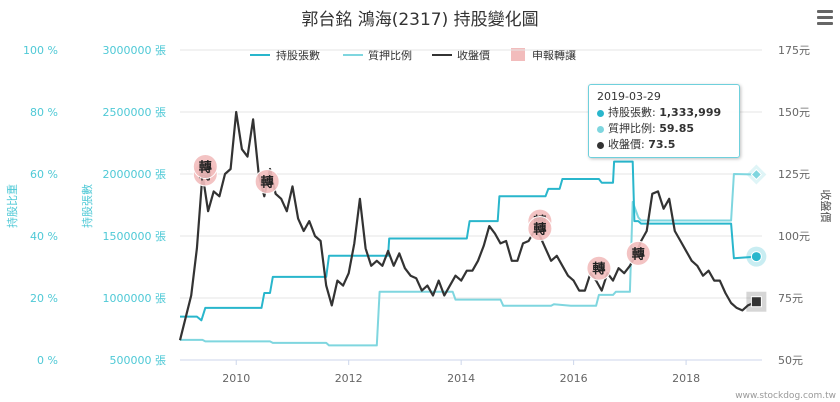  I want to click on y-tick-label-price: 50元, so click(790, 360).